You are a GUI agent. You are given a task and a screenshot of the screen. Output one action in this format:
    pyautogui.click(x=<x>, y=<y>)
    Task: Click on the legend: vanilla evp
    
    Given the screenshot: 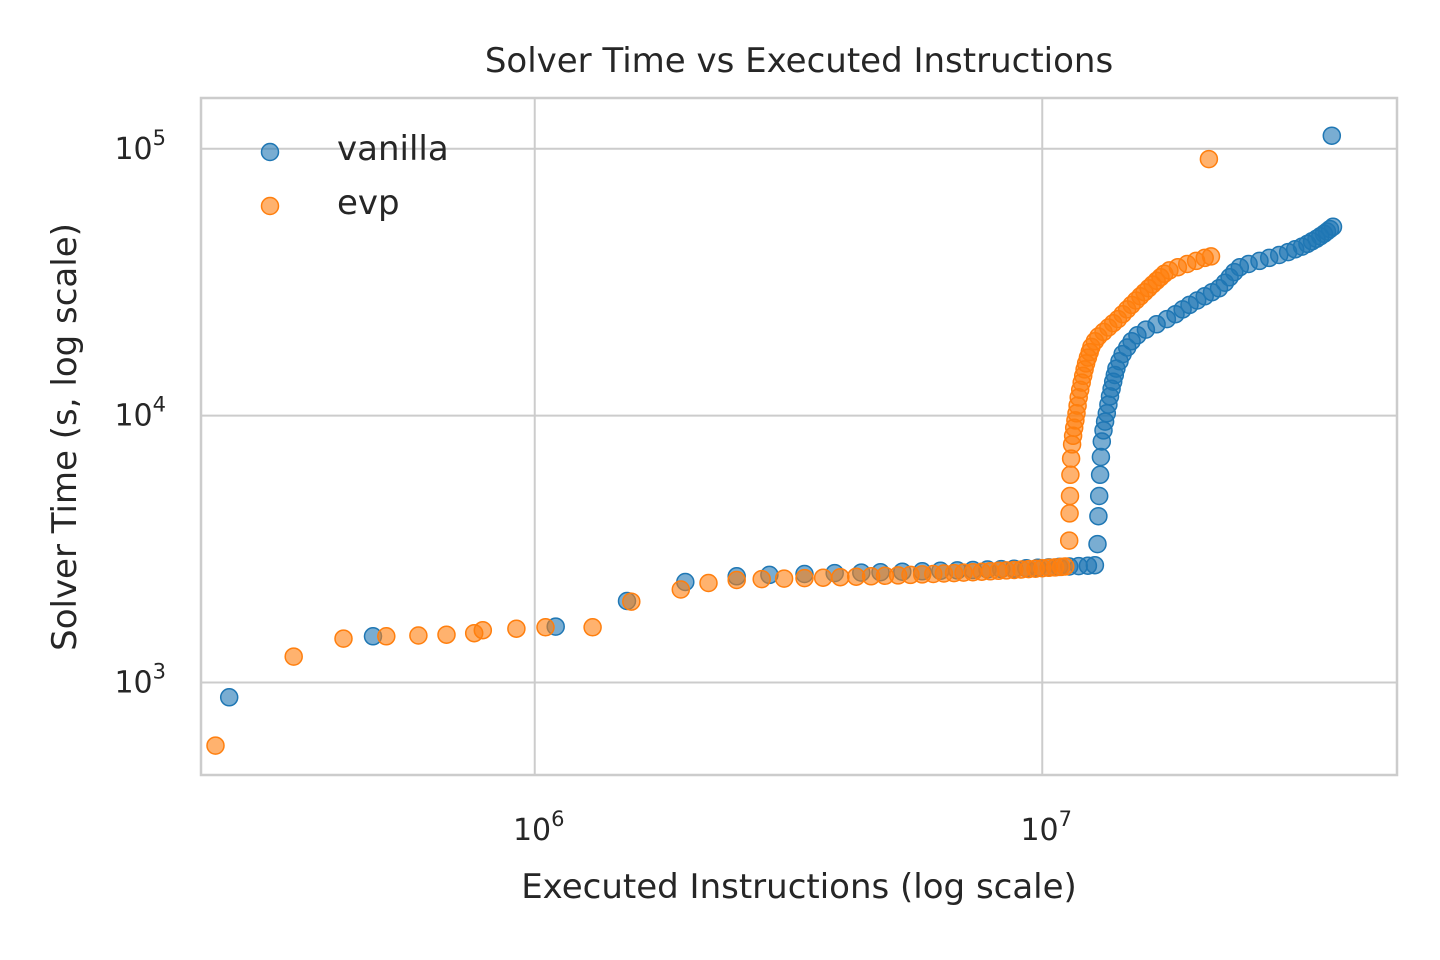 What is the action you would take?
    pyautogui.click(x=354, y=176)
    